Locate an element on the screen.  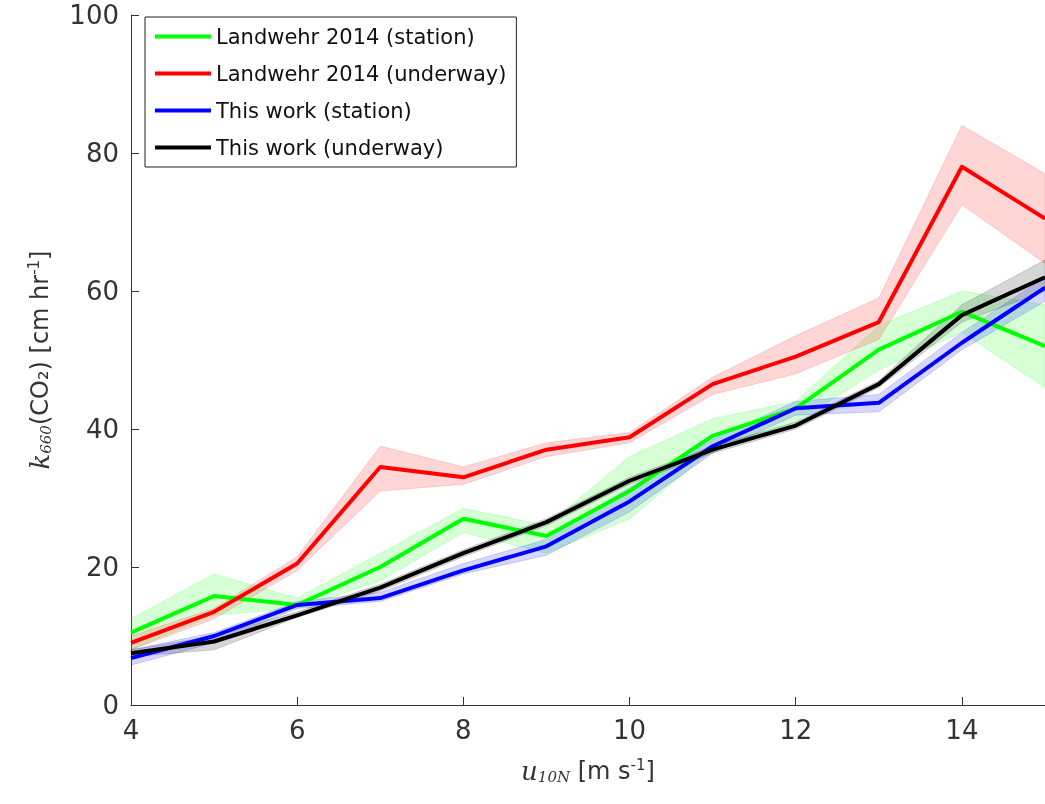
x-tick-label: 12 is located at coordinates (796, 730).